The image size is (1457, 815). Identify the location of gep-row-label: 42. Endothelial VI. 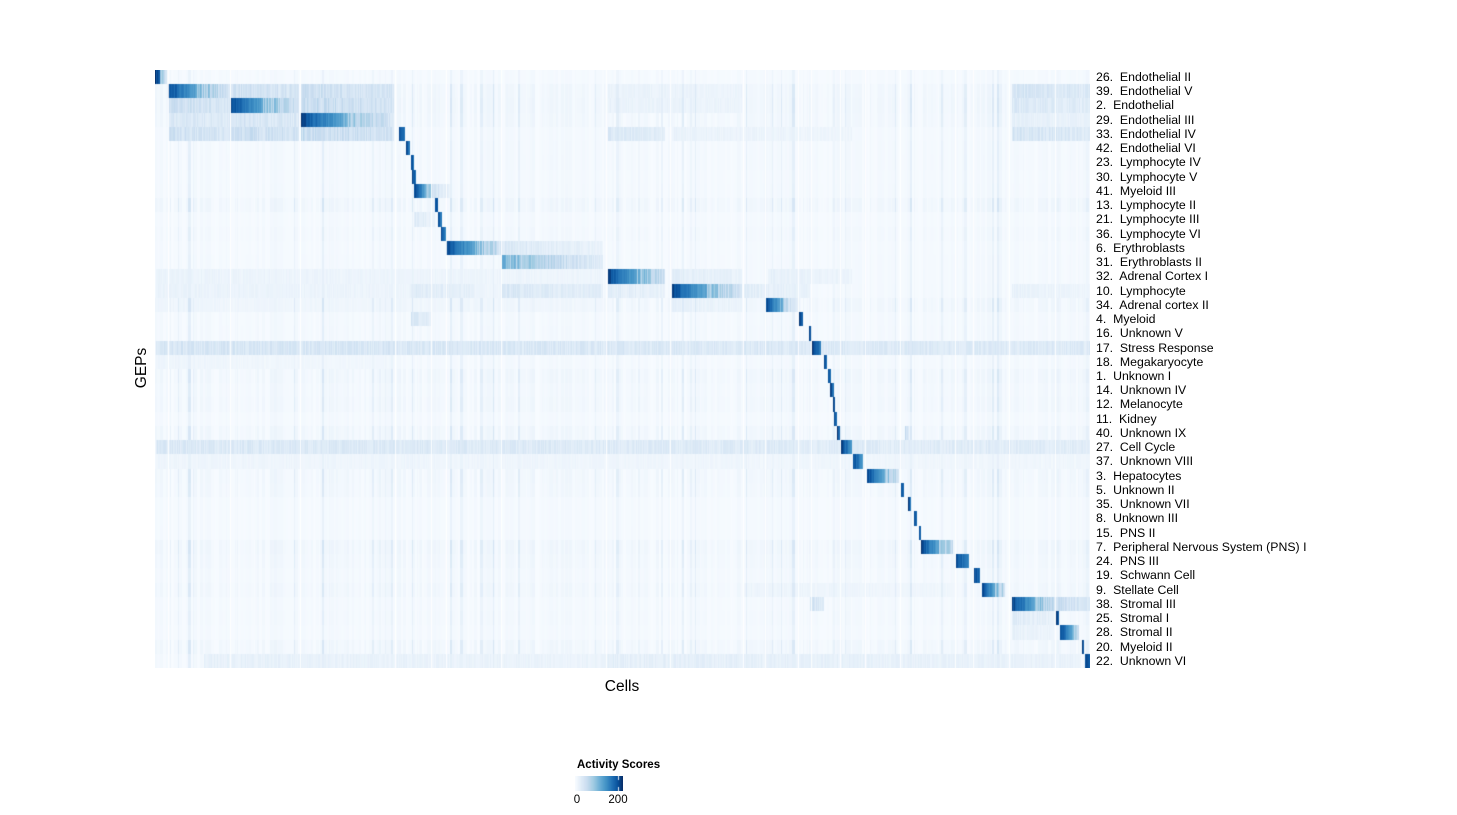
(1146, 148).